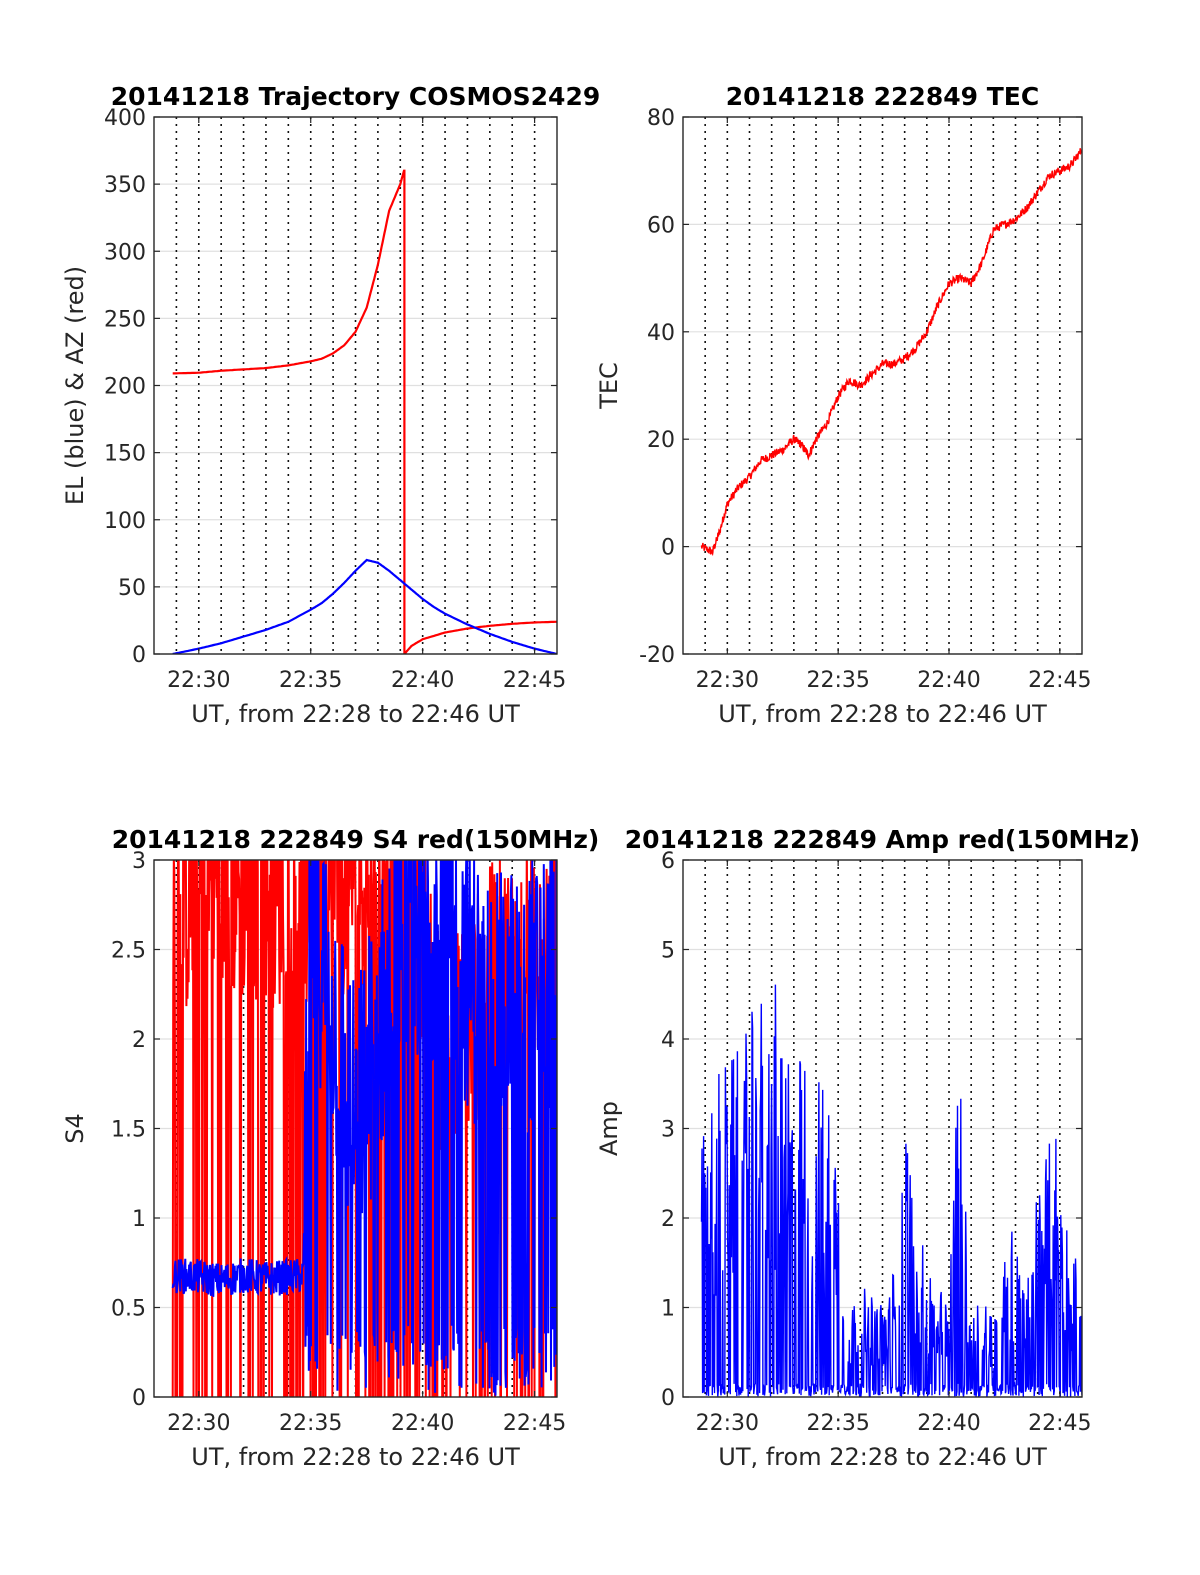 The width and height of the screenshot is (1200, 1575). Describe the element at coordinates (661, 225) in the screenshot. I see `y-tick-label: 60` at that location.